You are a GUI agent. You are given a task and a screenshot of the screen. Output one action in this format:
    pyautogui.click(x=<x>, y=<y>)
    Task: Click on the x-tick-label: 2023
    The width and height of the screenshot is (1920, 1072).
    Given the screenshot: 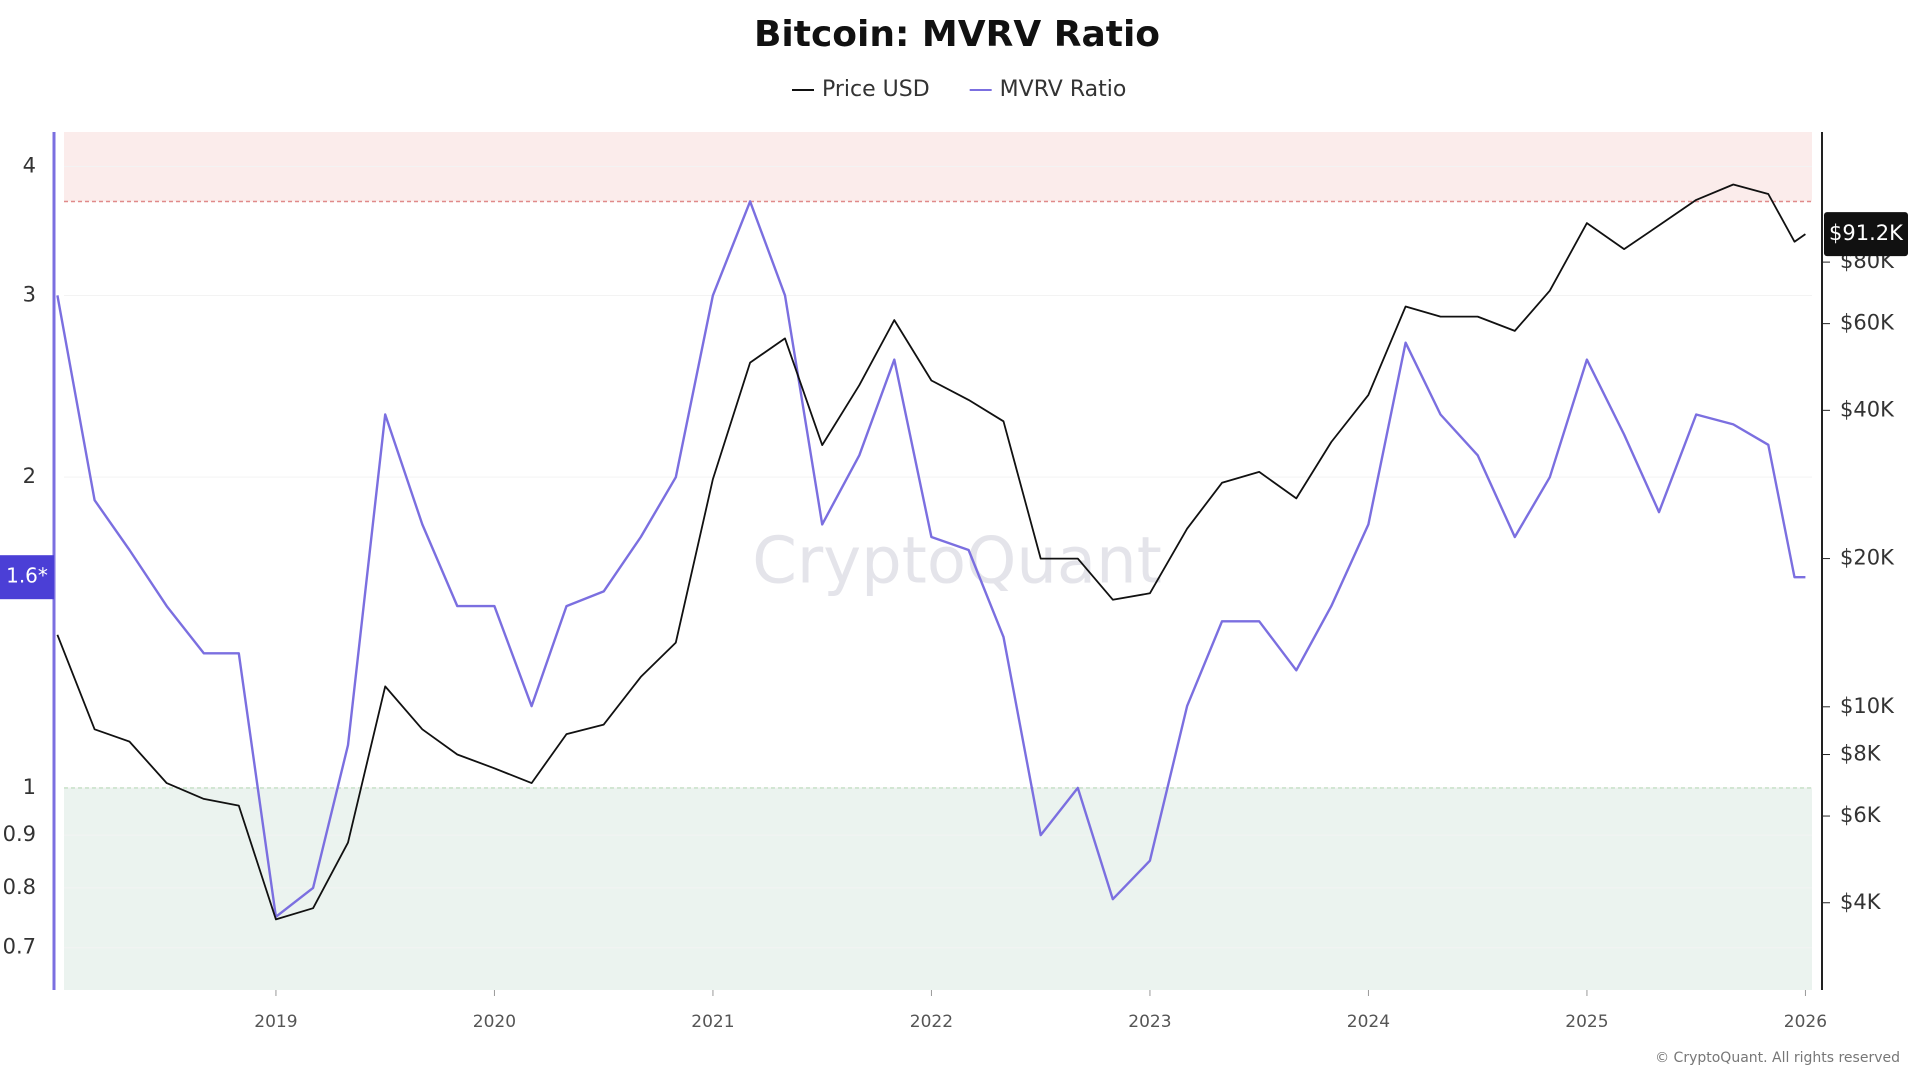 What is the action you would take?
    pyautogui.click(x=1149, y=1022)
    